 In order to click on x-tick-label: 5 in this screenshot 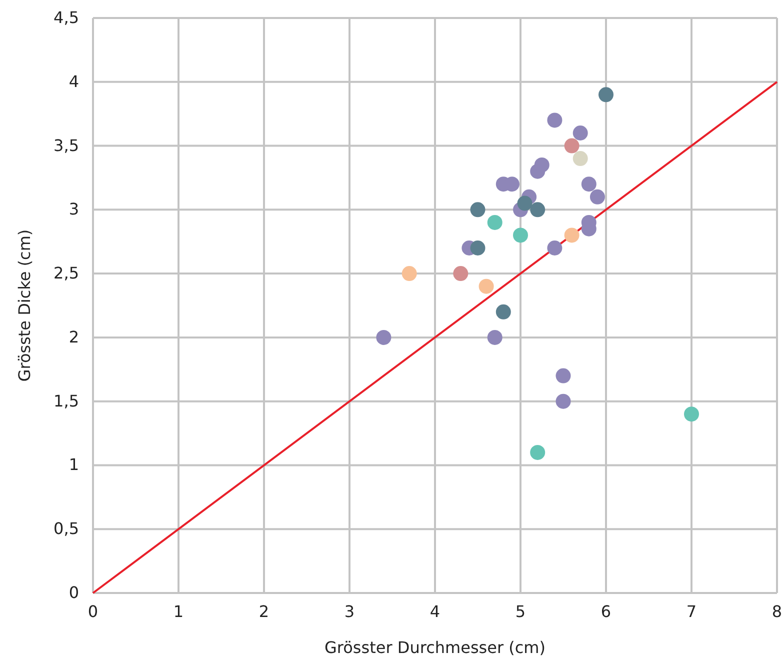, I will do `click(520, 611)`.